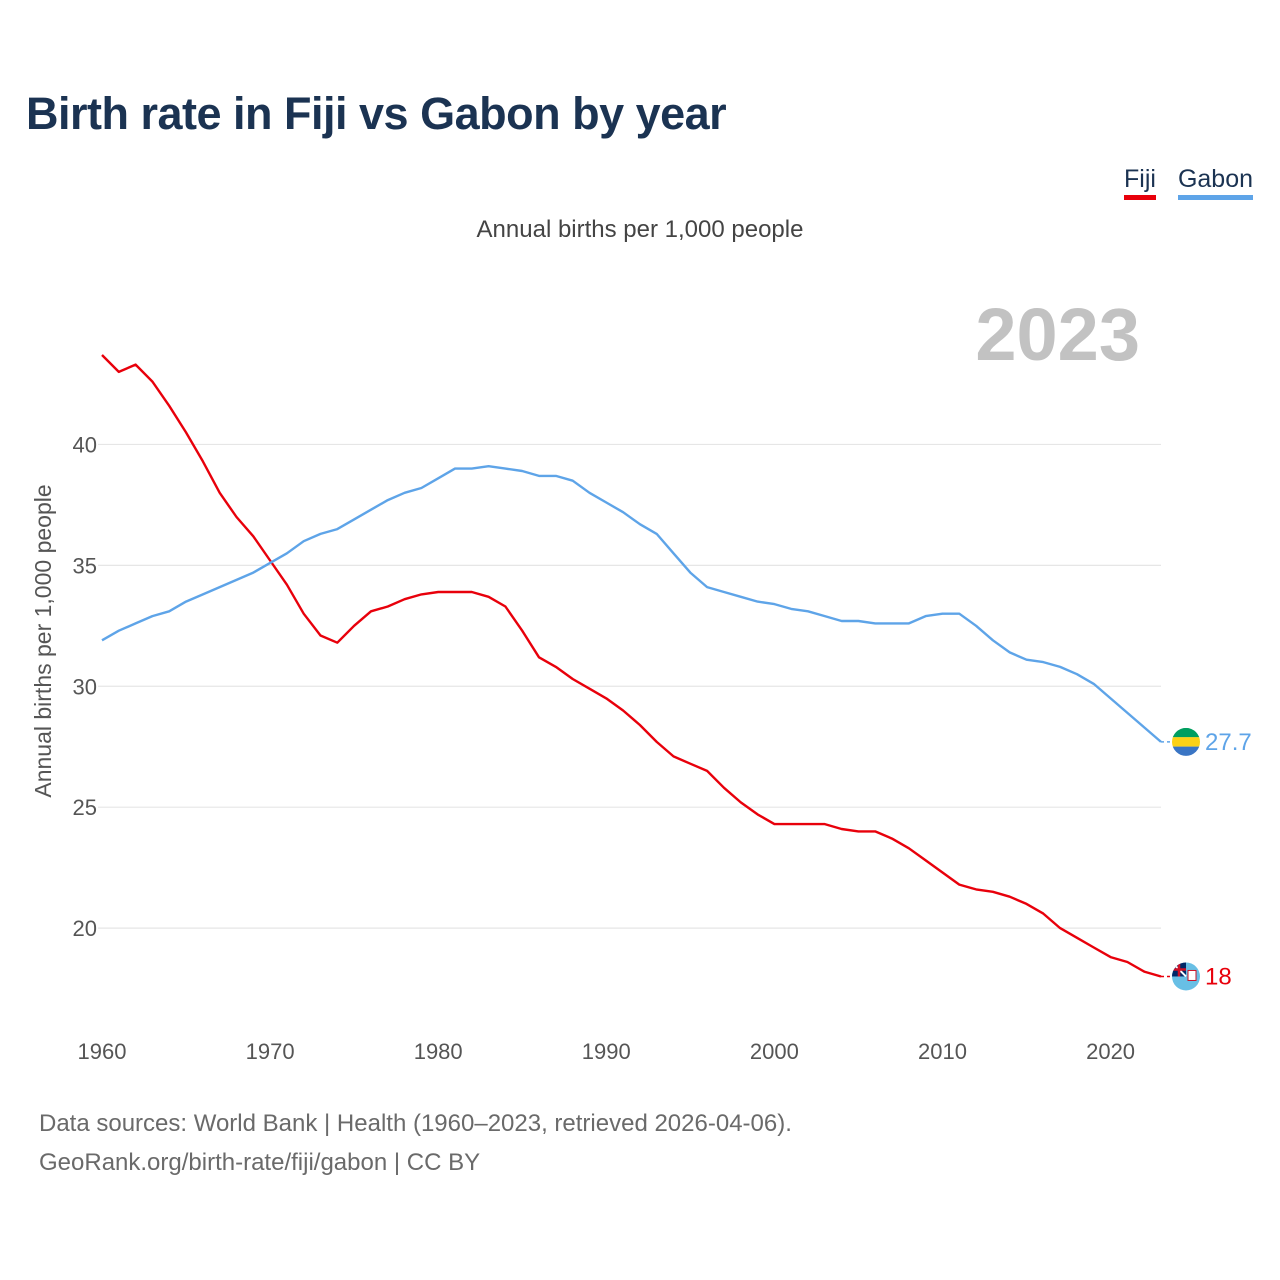  I want to click on x-axis-ticks: 1960 1970 1980 1990 2000 2010 2020, so click(607, 1051).